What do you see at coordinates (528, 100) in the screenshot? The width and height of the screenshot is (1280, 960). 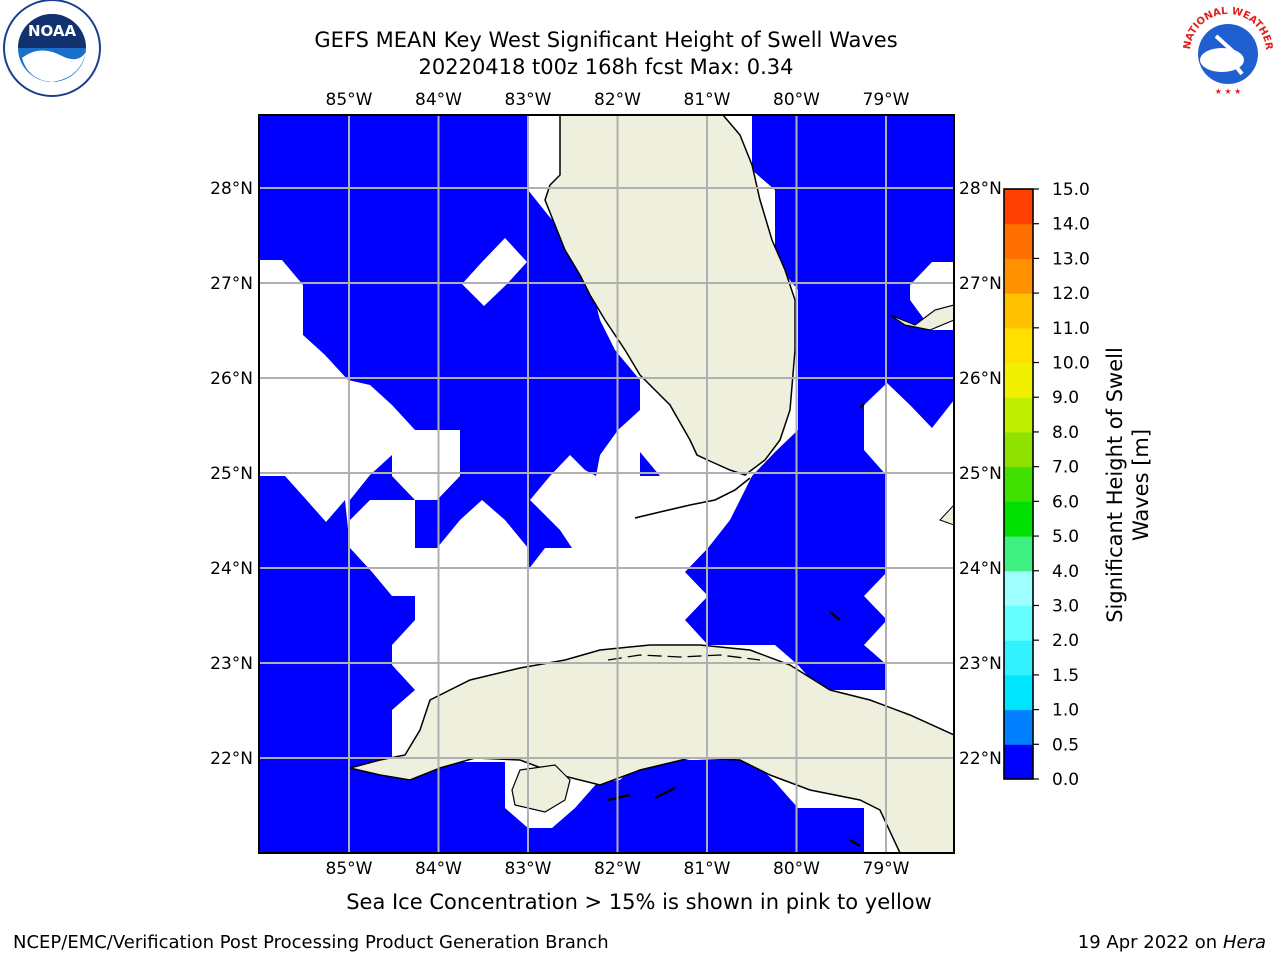 I see `lon-label-top: 83°W` at bounding box center [528, 100].